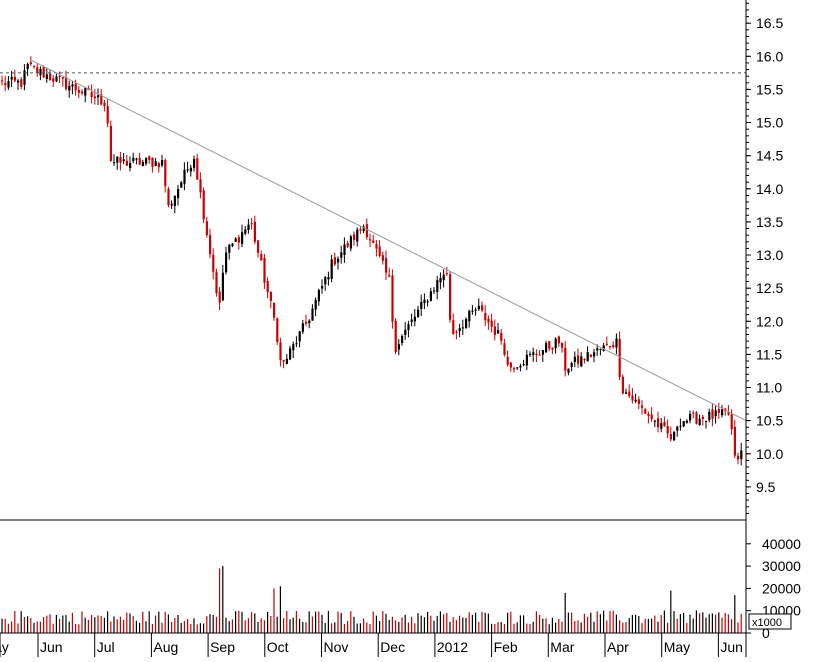 Image resolution: width=817 pixels, height=662 pixels. What do you see at coordinates (336, 647) in the screenshot?
I see `month-tick-label: Nov` at bounding box center [336, 647].